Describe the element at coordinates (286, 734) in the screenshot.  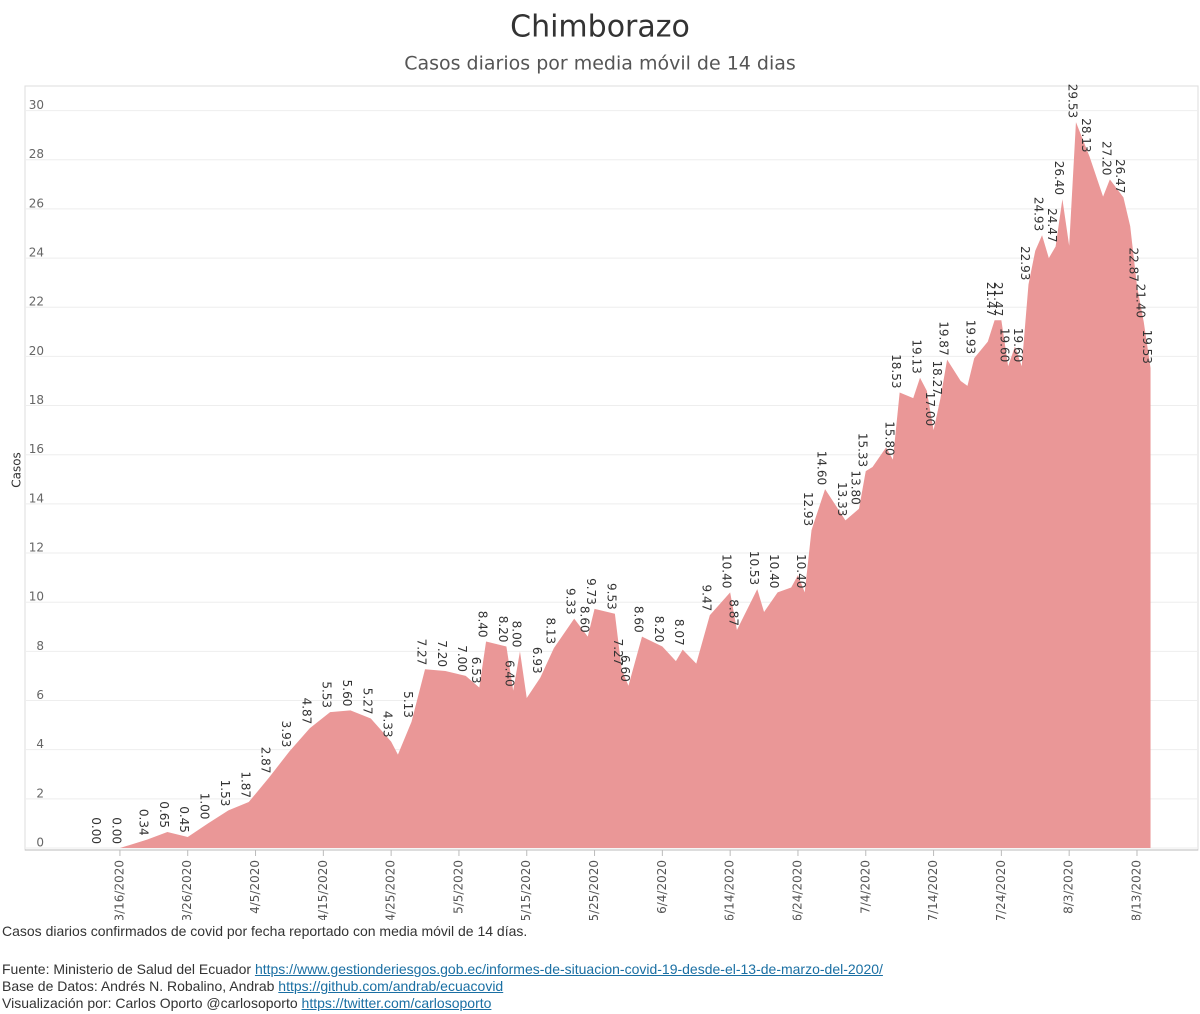
I see `data-label: 3.93` at that location.